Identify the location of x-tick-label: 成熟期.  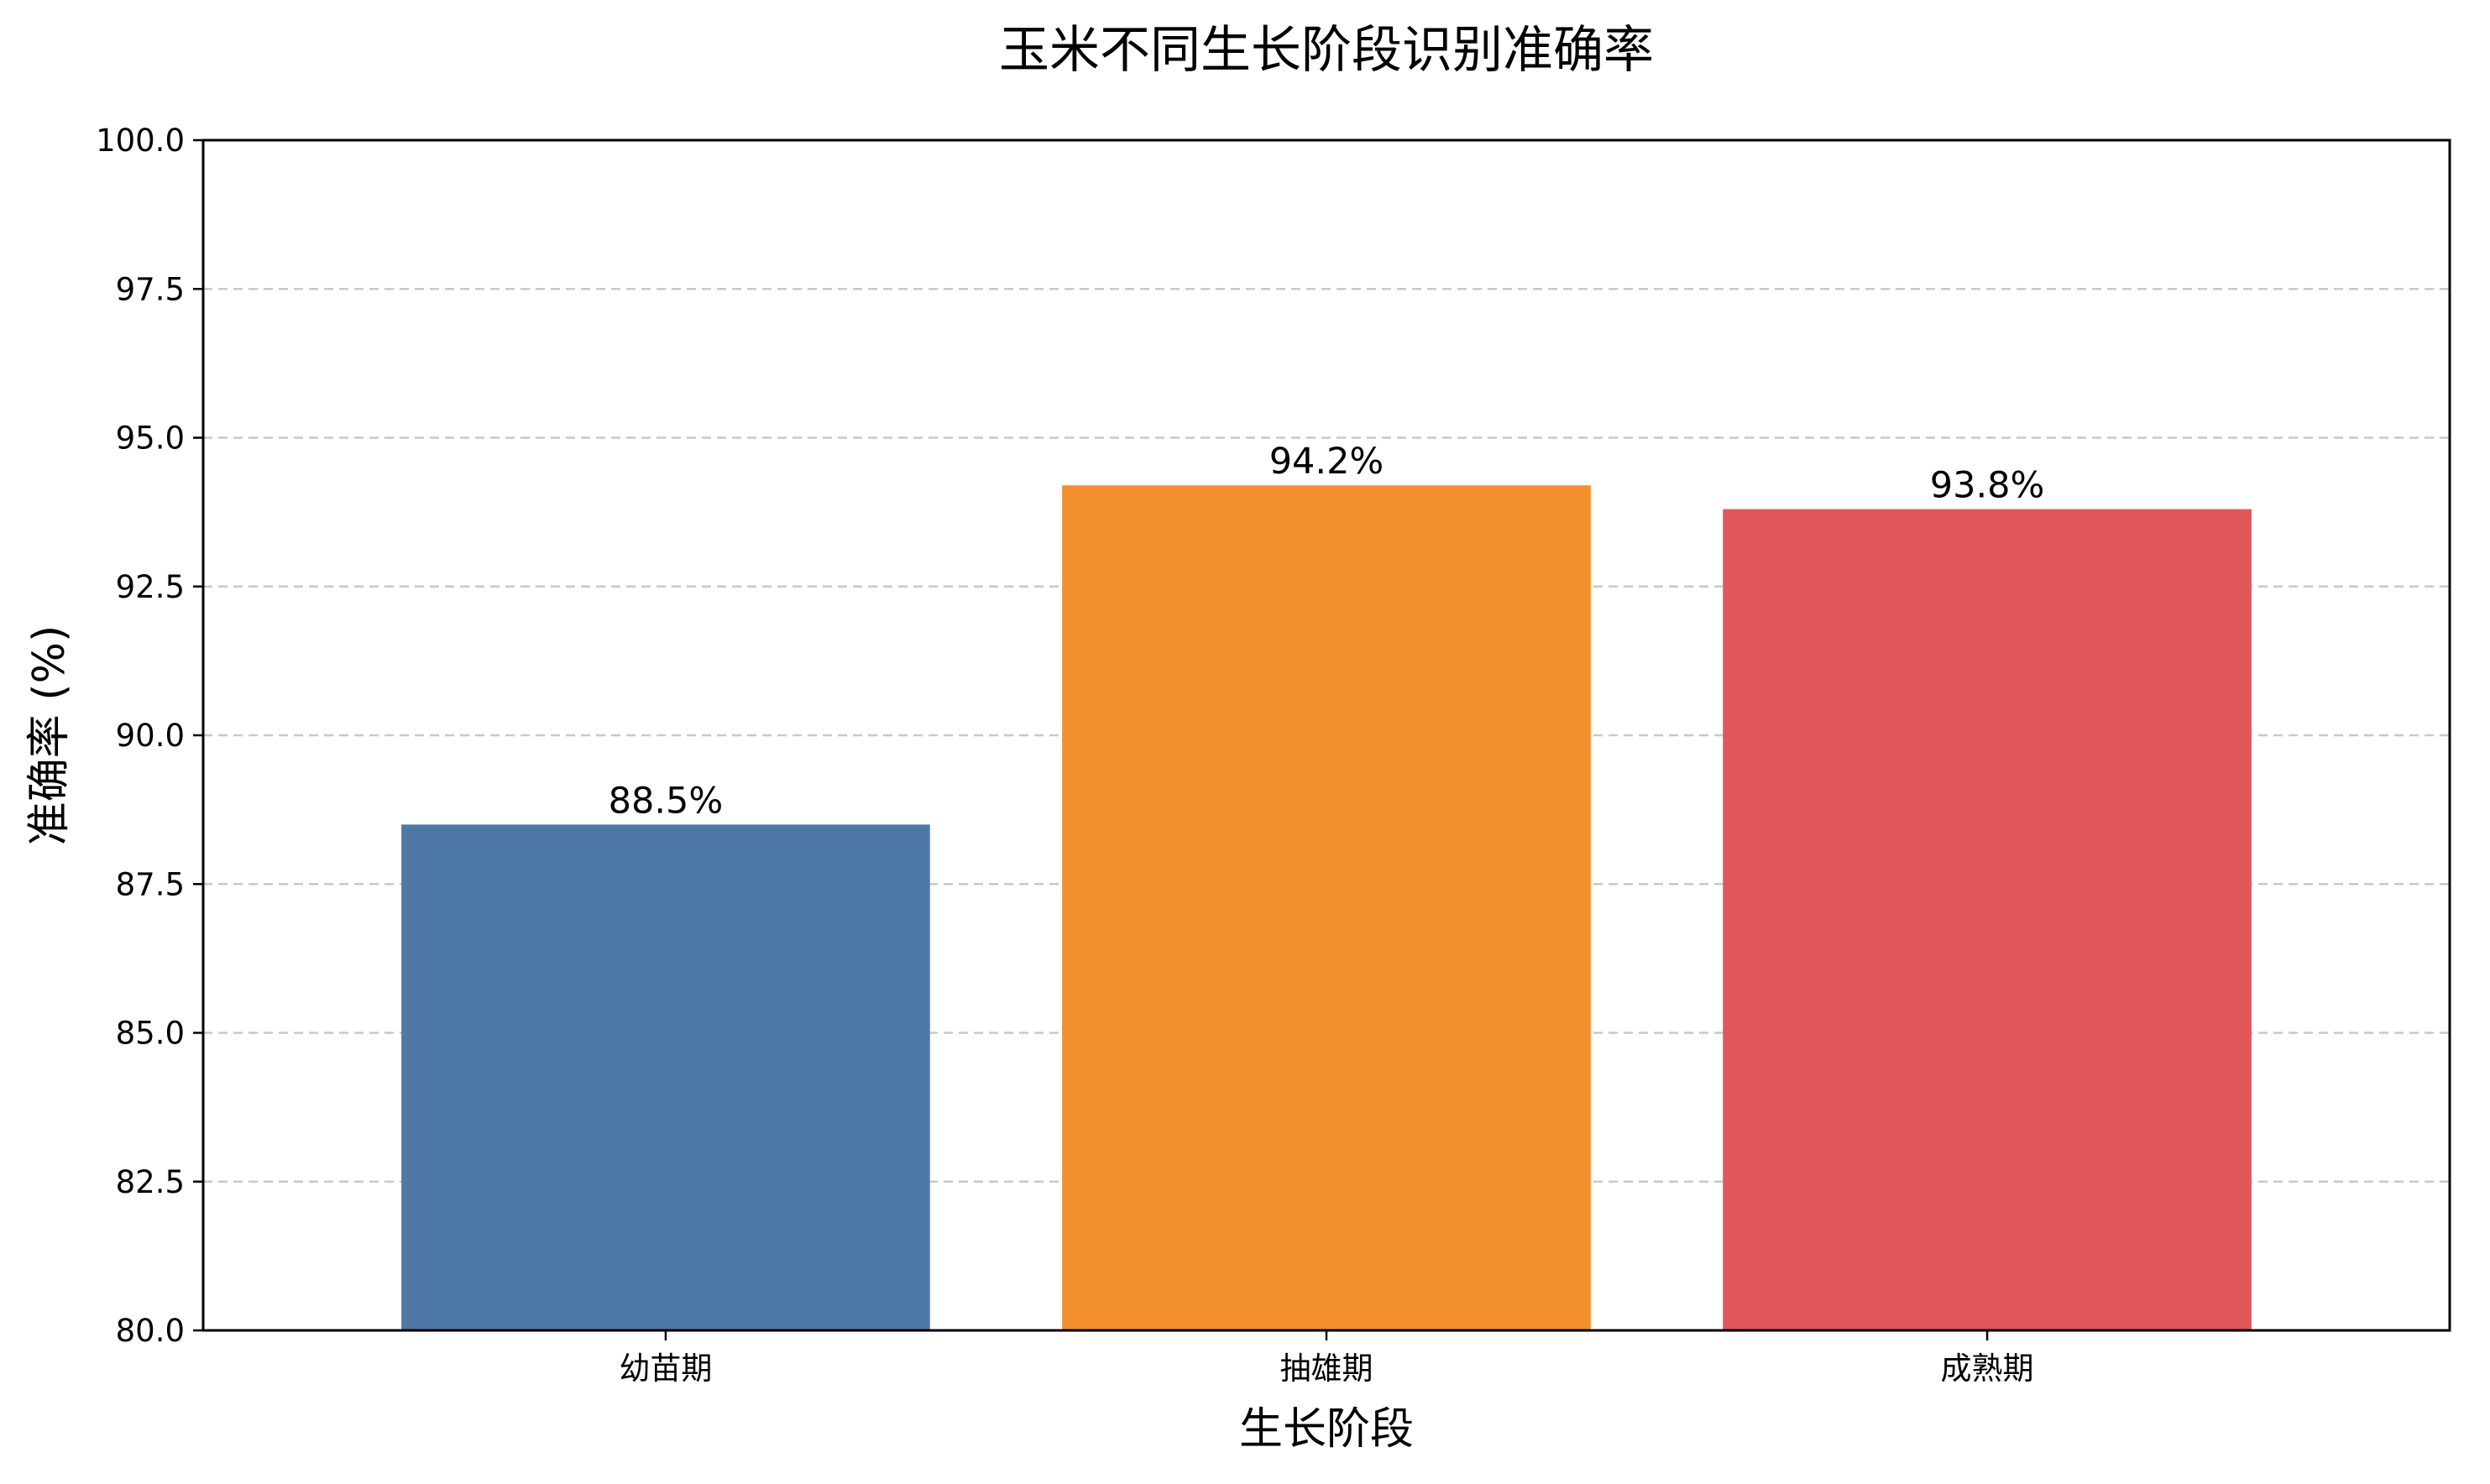
(1987, 1369).